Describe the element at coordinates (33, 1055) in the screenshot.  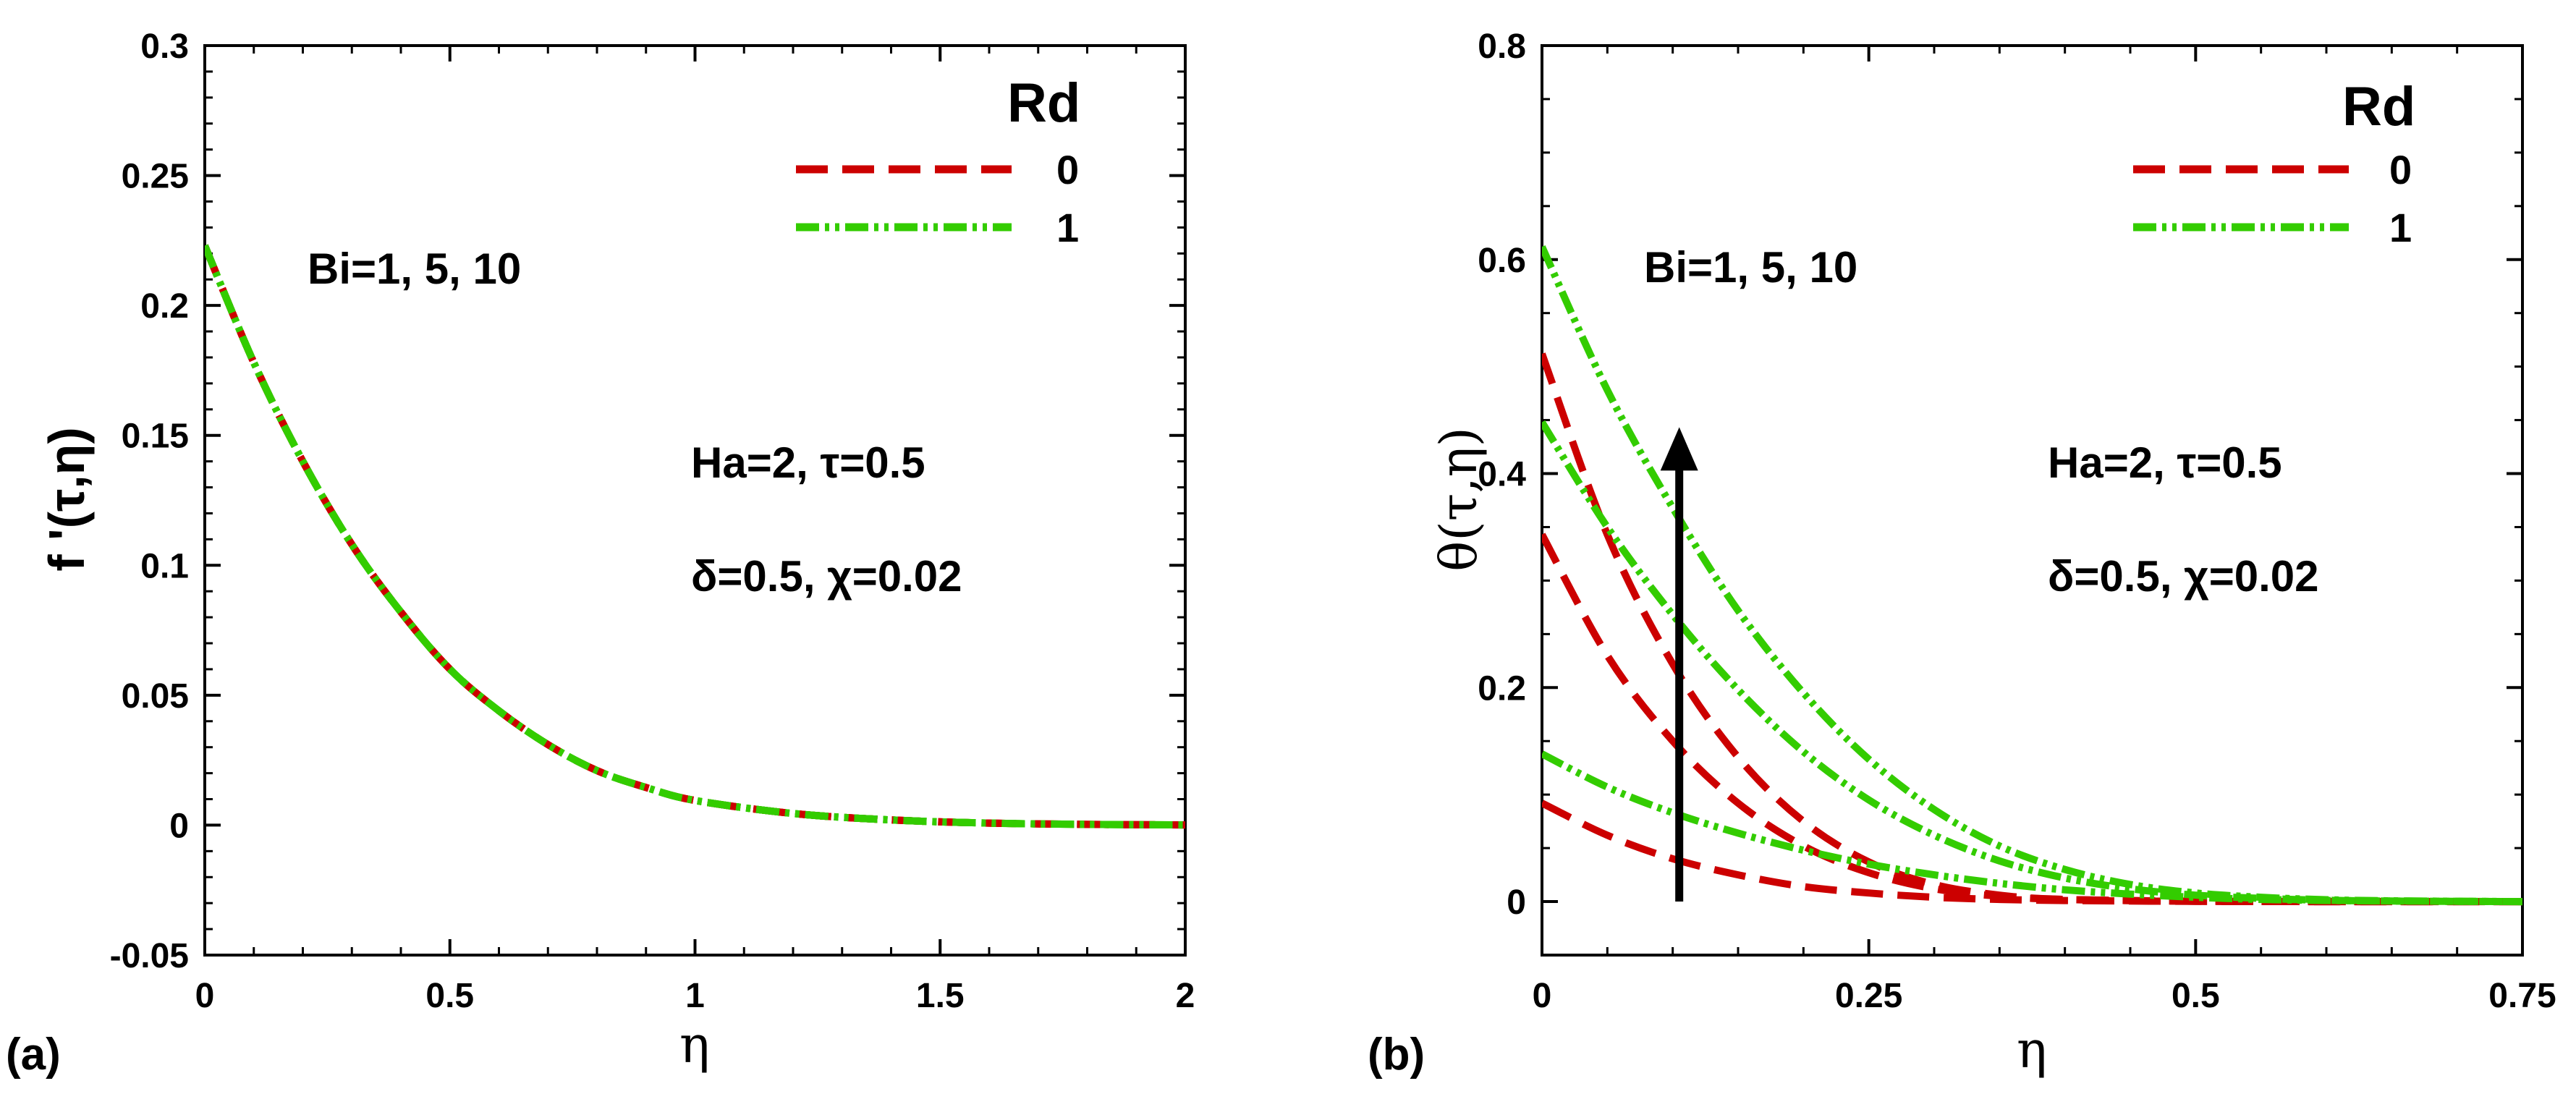
I see `panel-label: (a)` at that location.